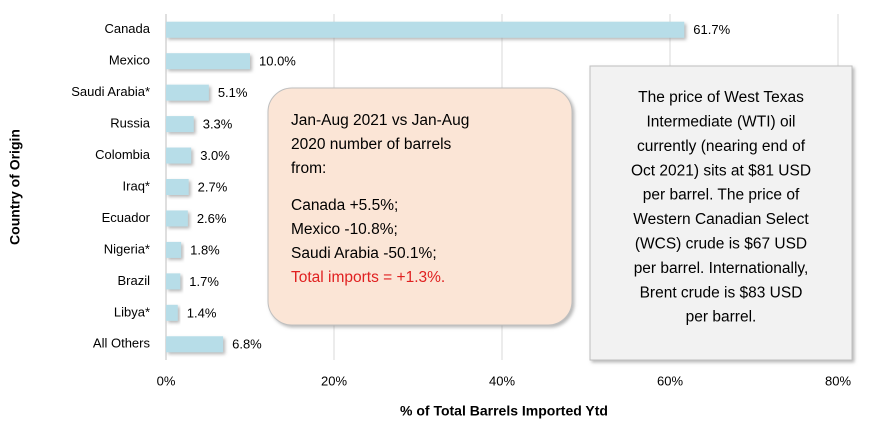  What do you see at coordinates (721, 170) in the screenshot?
I see `annotation-text: Oct 2021) sits at $81 USD` at bounding box center [721, 170].